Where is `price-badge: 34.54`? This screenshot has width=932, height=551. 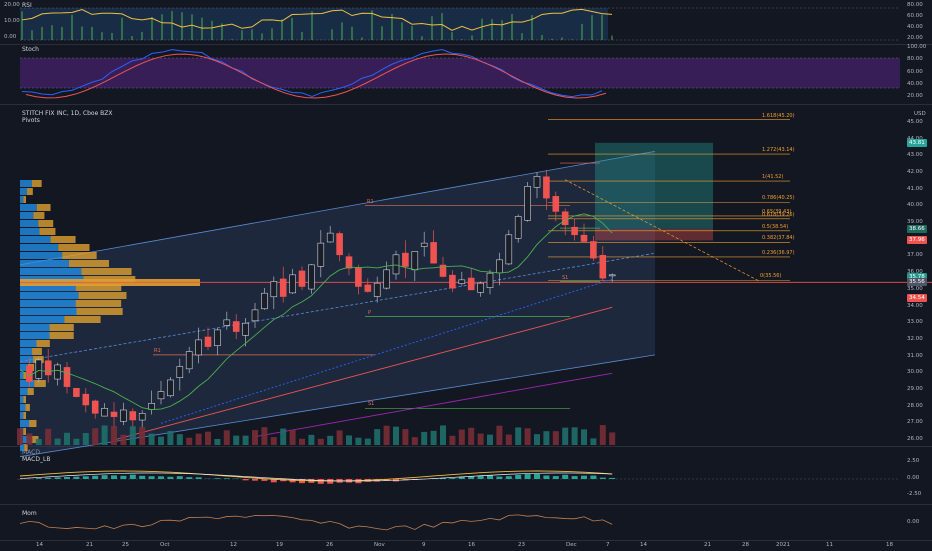
price-badge: 34.54 is located at coordinates (917, 298).